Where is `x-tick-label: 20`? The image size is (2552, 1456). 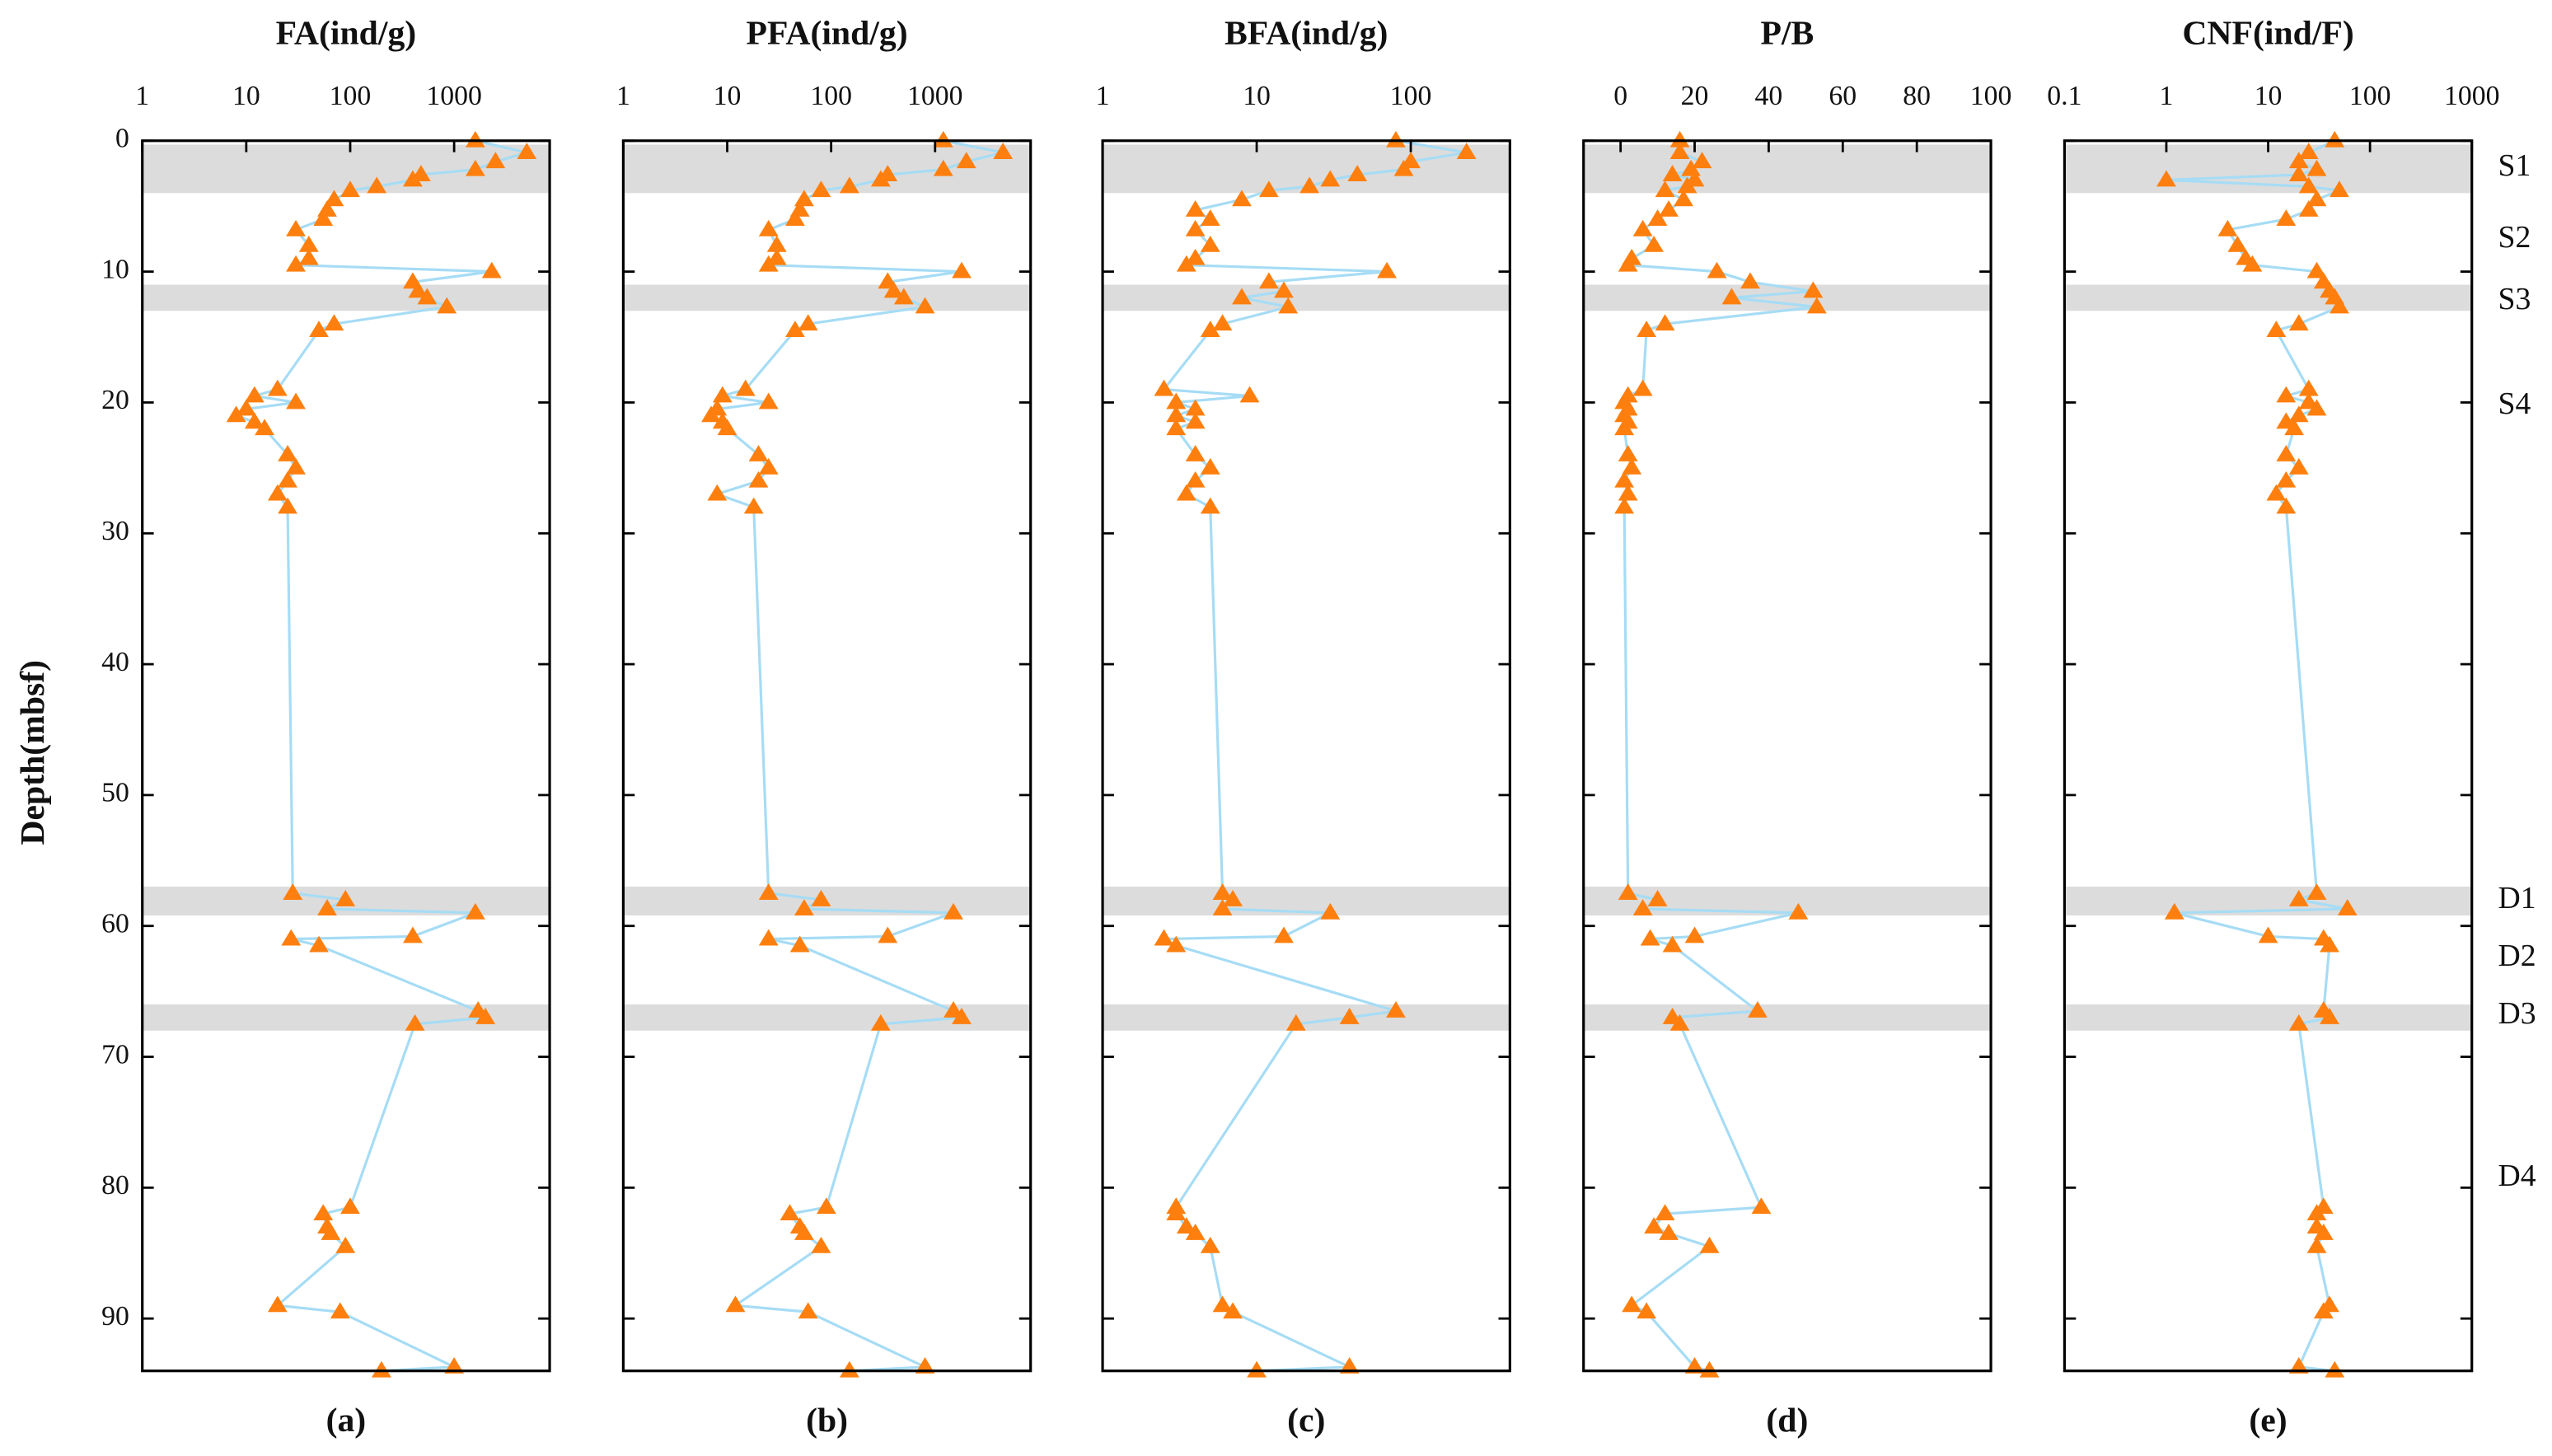
x-tick-label: 20 is located at coordinates (1695, 96).